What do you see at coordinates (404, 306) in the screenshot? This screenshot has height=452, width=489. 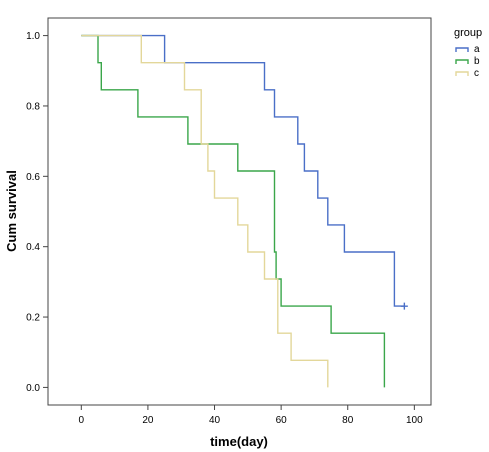 I see `censor-mark` at bounding box center [404, 306].